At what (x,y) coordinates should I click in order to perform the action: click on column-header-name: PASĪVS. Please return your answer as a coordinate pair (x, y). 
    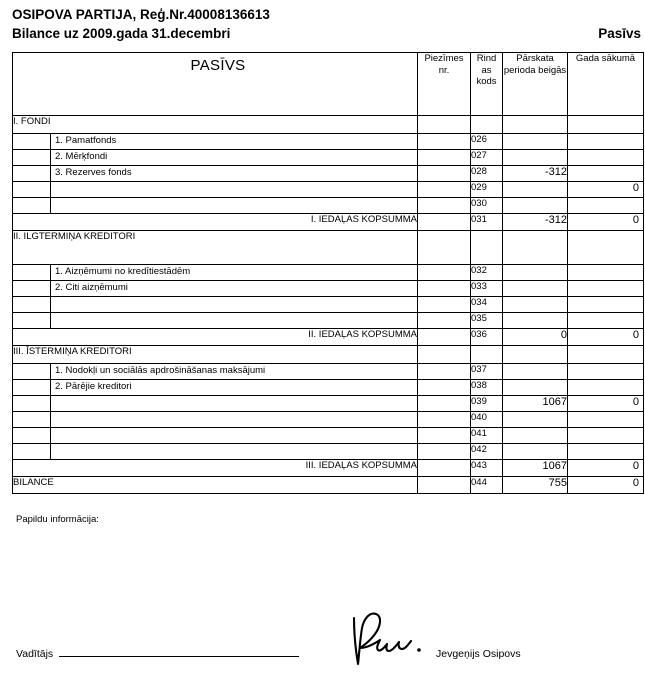
    Looking at the image, I should click on (215, 84).